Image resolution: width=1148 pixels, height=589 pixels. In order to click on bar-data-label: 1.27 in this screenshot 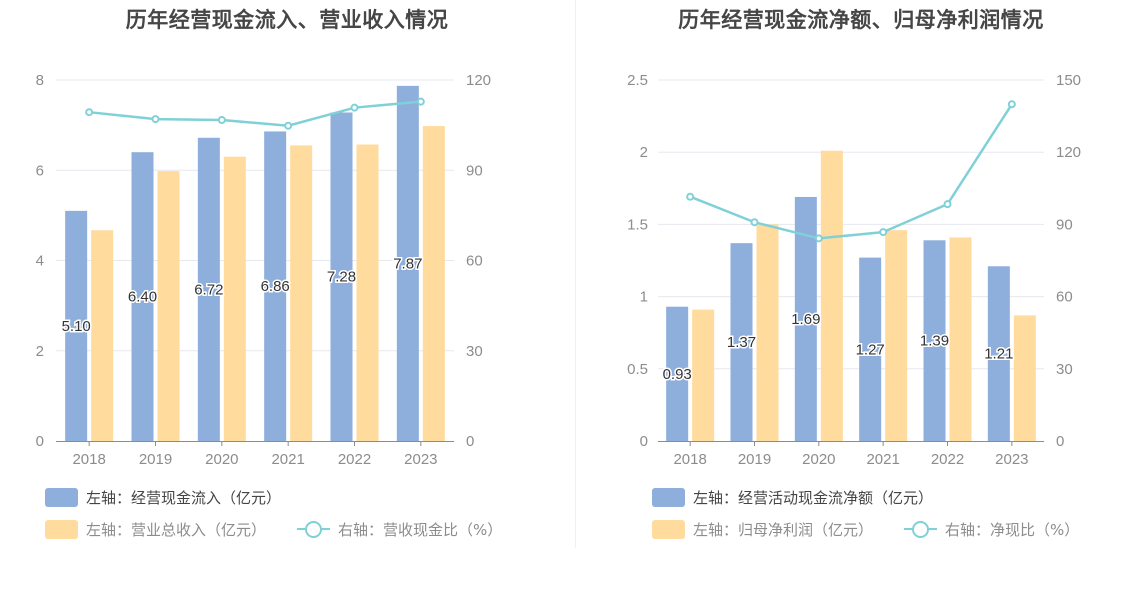, I will do `click(870, 349)`.